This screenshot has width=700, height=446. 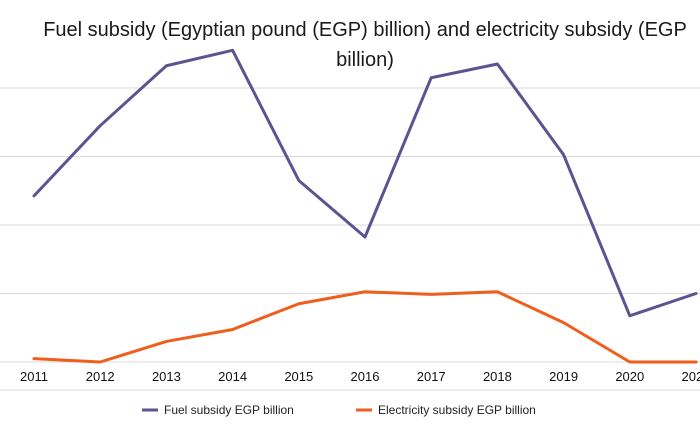 What do you see at coordinates (563, 376) in the screenshot?
I see `x-tick-label: 2019` at bounding box center [563, 376].